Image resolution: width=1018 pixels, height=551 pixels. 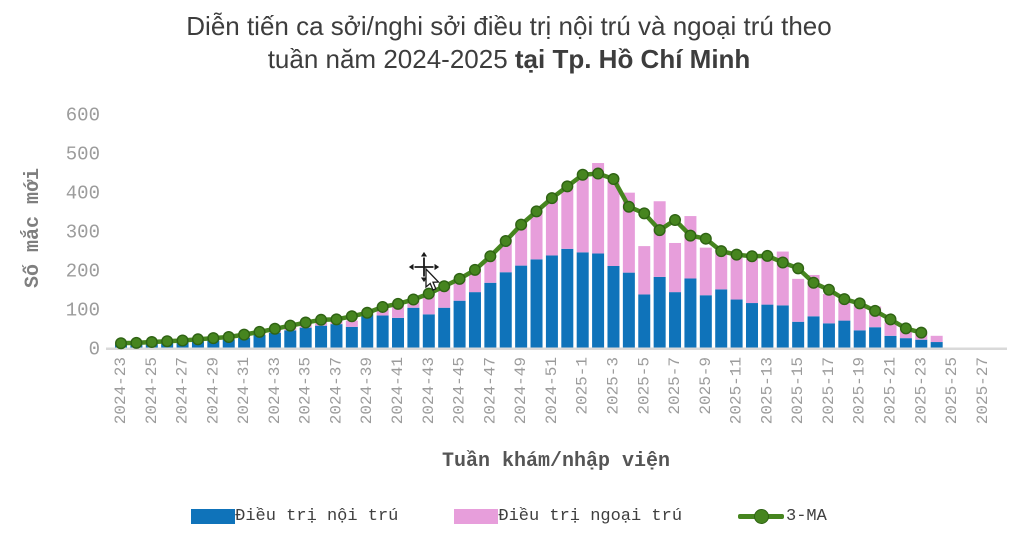 What do you see at coordinates (590, 516) in the screenshot?
I see `legend-label-ngoai-tru: Điều trị ngoại trú` at bounding box center [590, 516].